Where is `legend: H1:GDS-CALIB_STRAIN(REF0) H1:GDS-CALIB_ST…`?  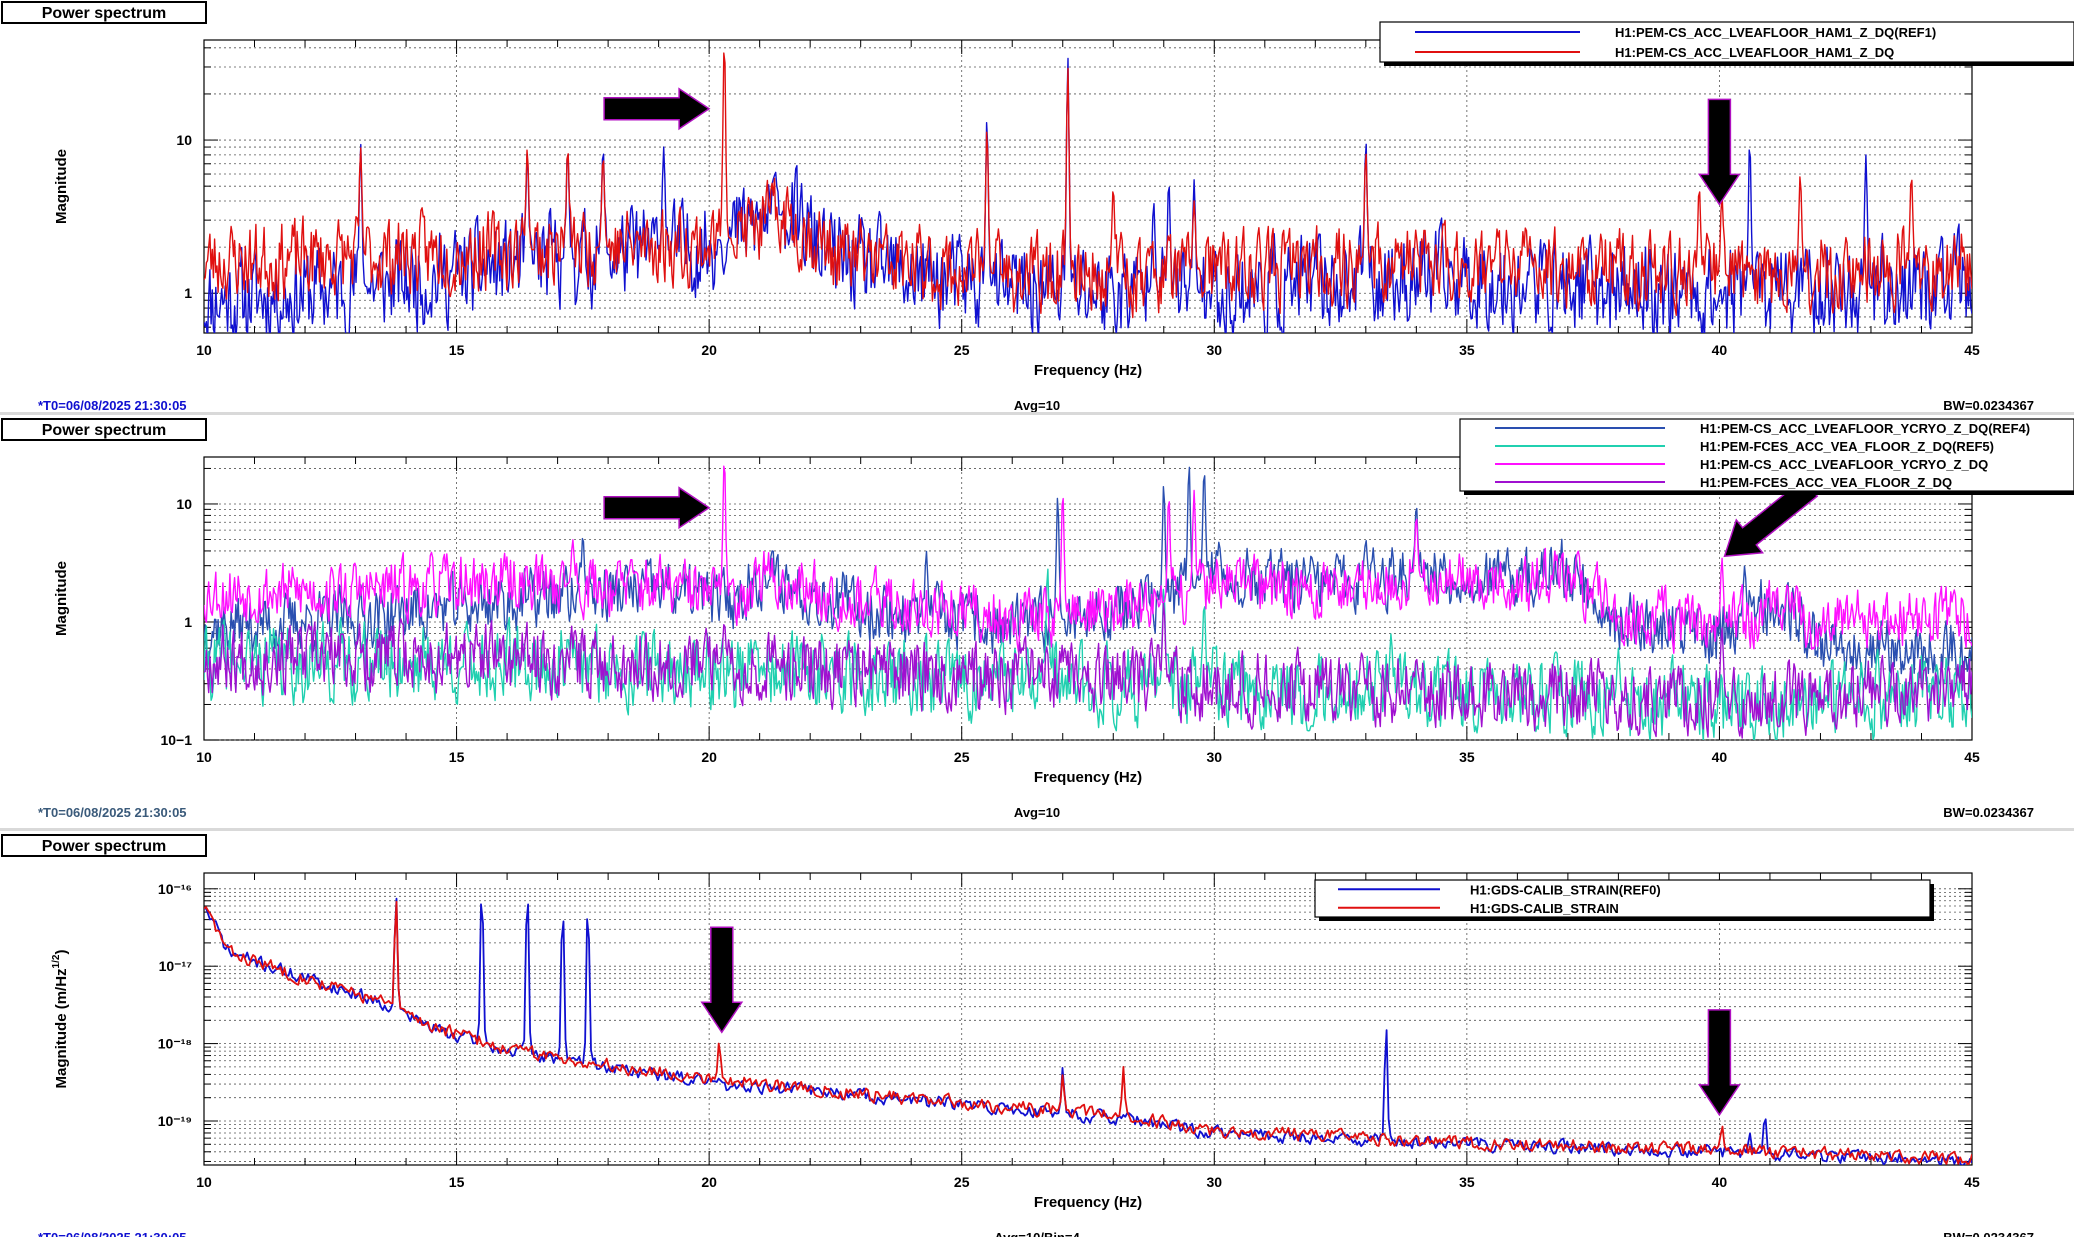 legend: H1:GDS-CALIB_STRAIN(REF0) H1:GDS-CALIB_ST… is located at coordinates (1624, 900).